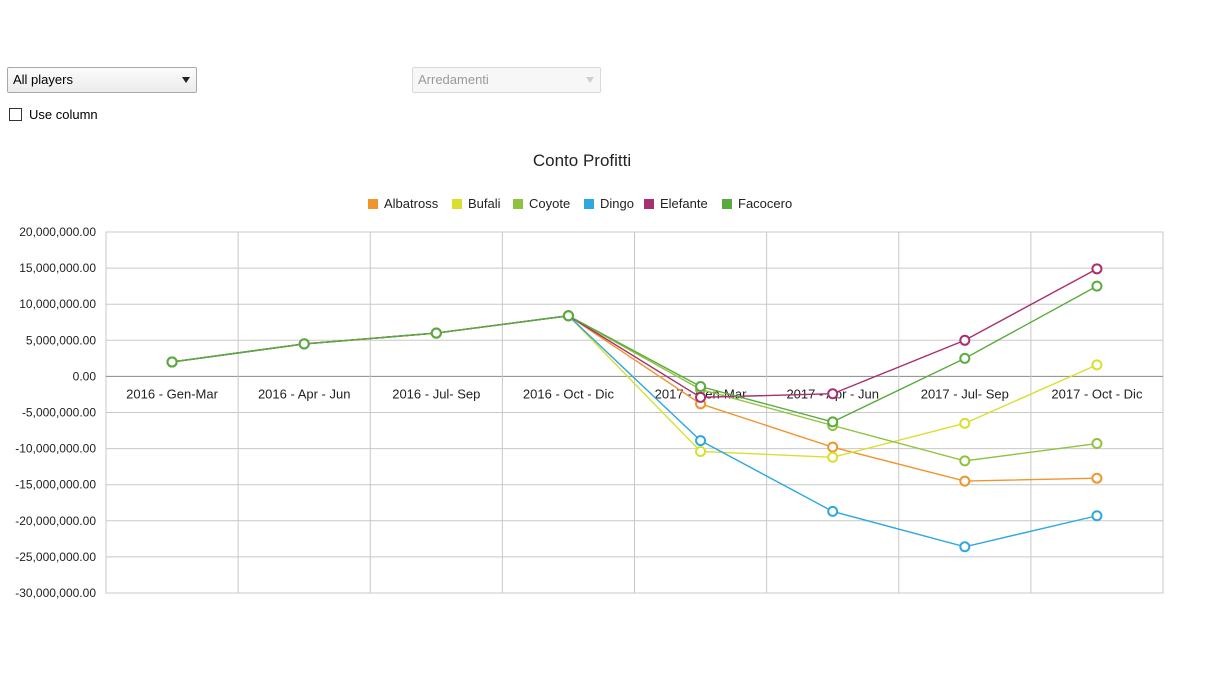 Image resolution: width=1216 pixels, height=685 pixels. What do you see at coordinates (569, 393) in the screenshot?
I see `x-tick-label: 2016 - Oct - Dic` at bounding box center [569, 393].